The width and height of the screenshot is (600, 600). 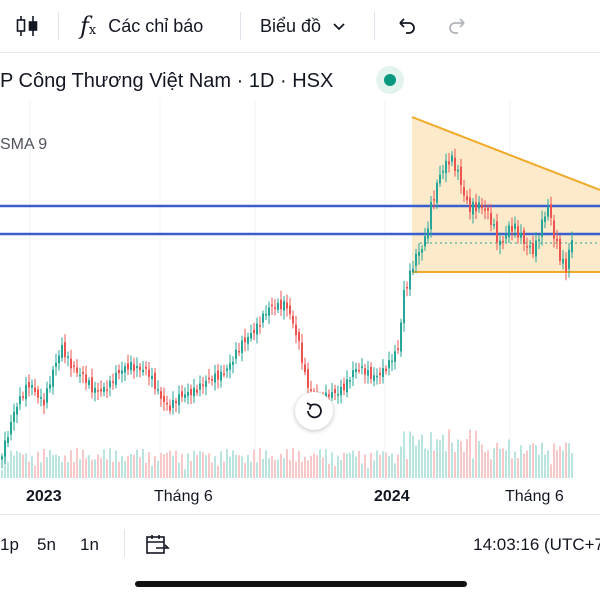 I want to click on chart-type-button: Biểu đồ, so click(x=303, y=26).